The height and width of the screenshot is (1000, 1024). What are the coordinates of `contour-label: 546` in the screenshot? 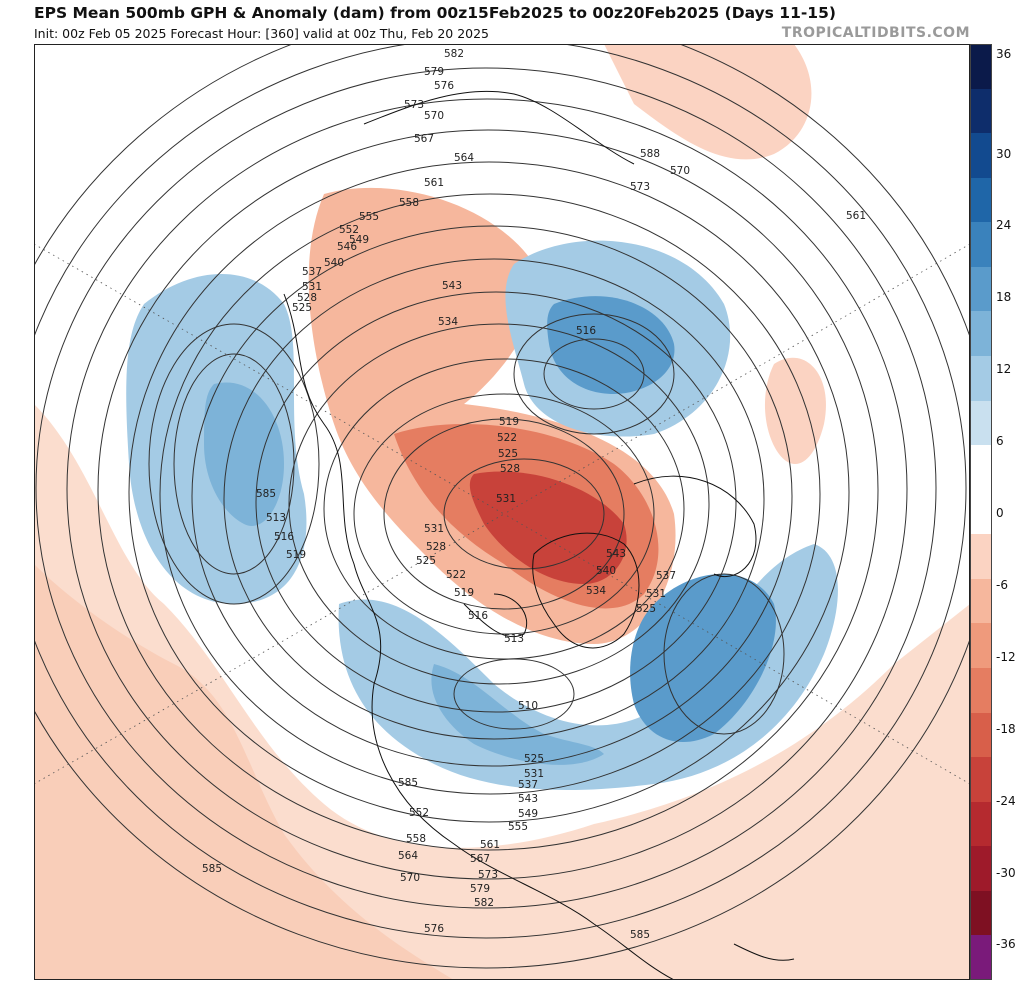 It's located at (347, 247).